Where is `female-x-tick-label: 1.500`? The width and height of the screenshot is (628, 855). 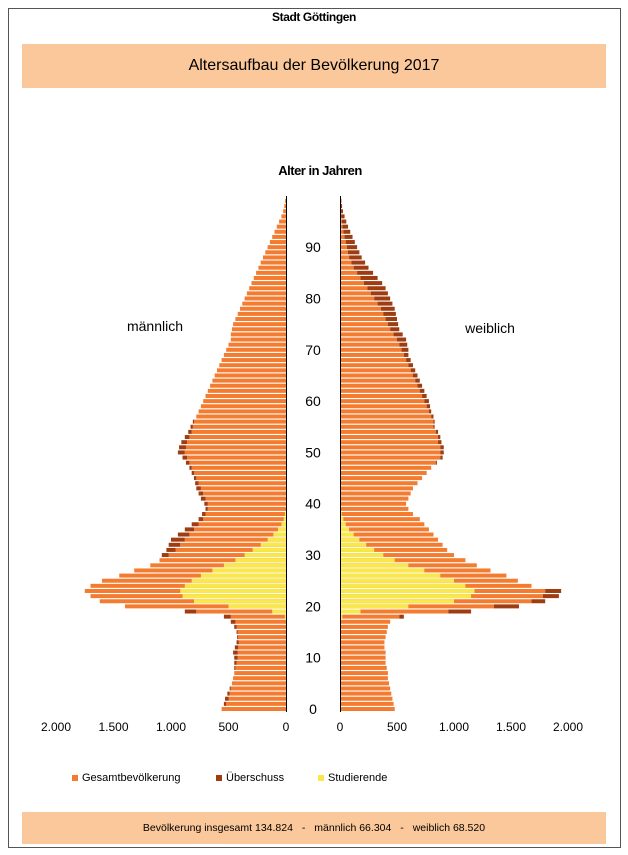 female-x-tick-label: 1.500 is located at coordinates (511, 727).